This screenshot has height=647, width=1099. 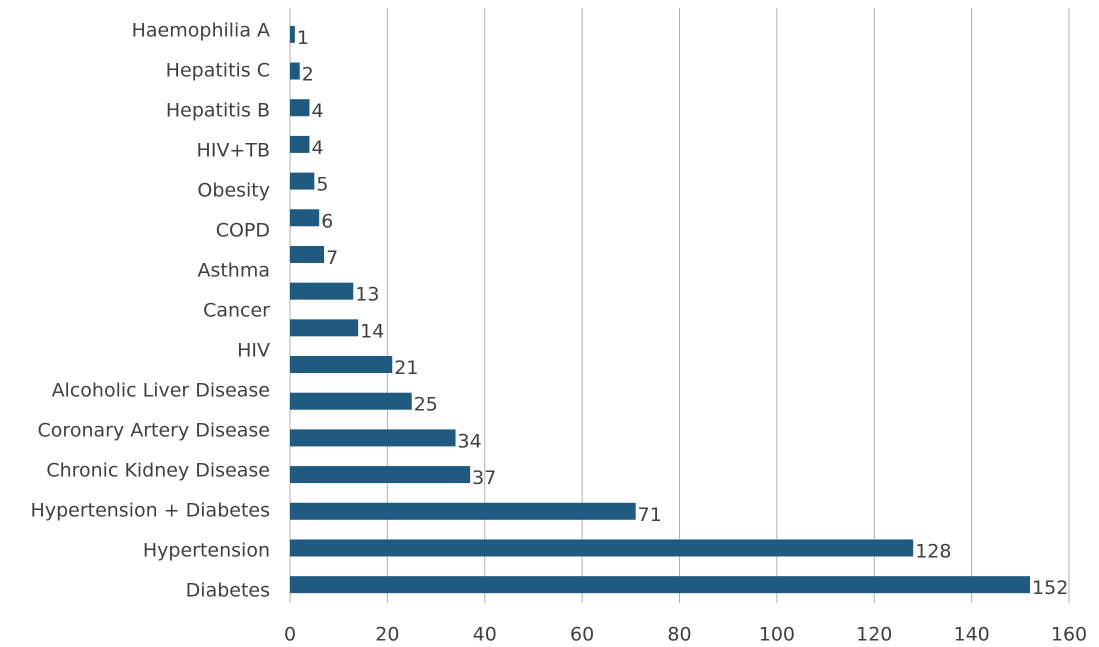 I want to click on data-label: 25, so click(x=426, y=405).